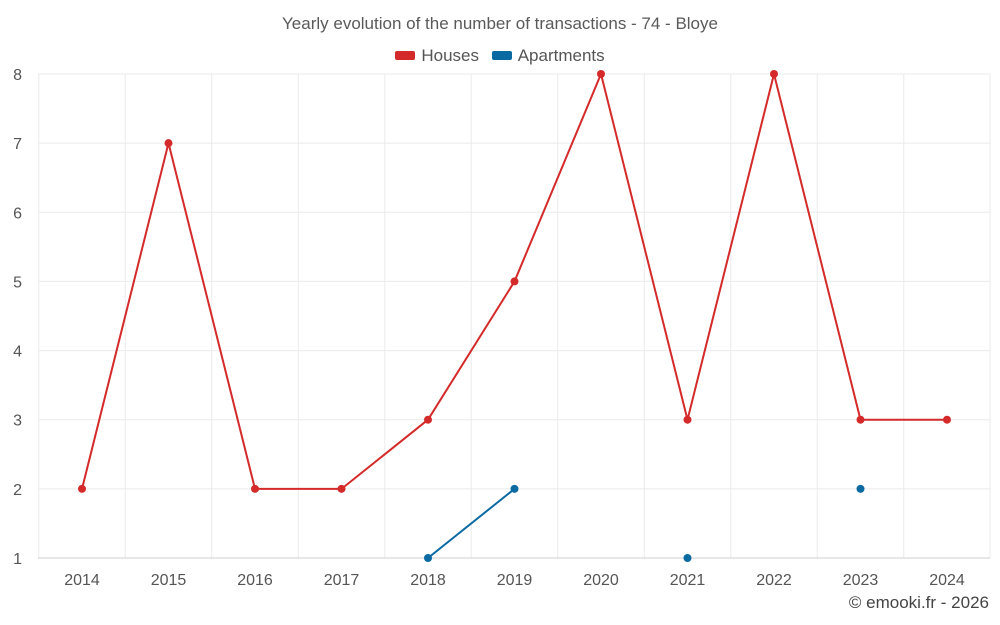 The image size is (1000, 625). I want to click on y-tick-label: 1, so click(17, 559).